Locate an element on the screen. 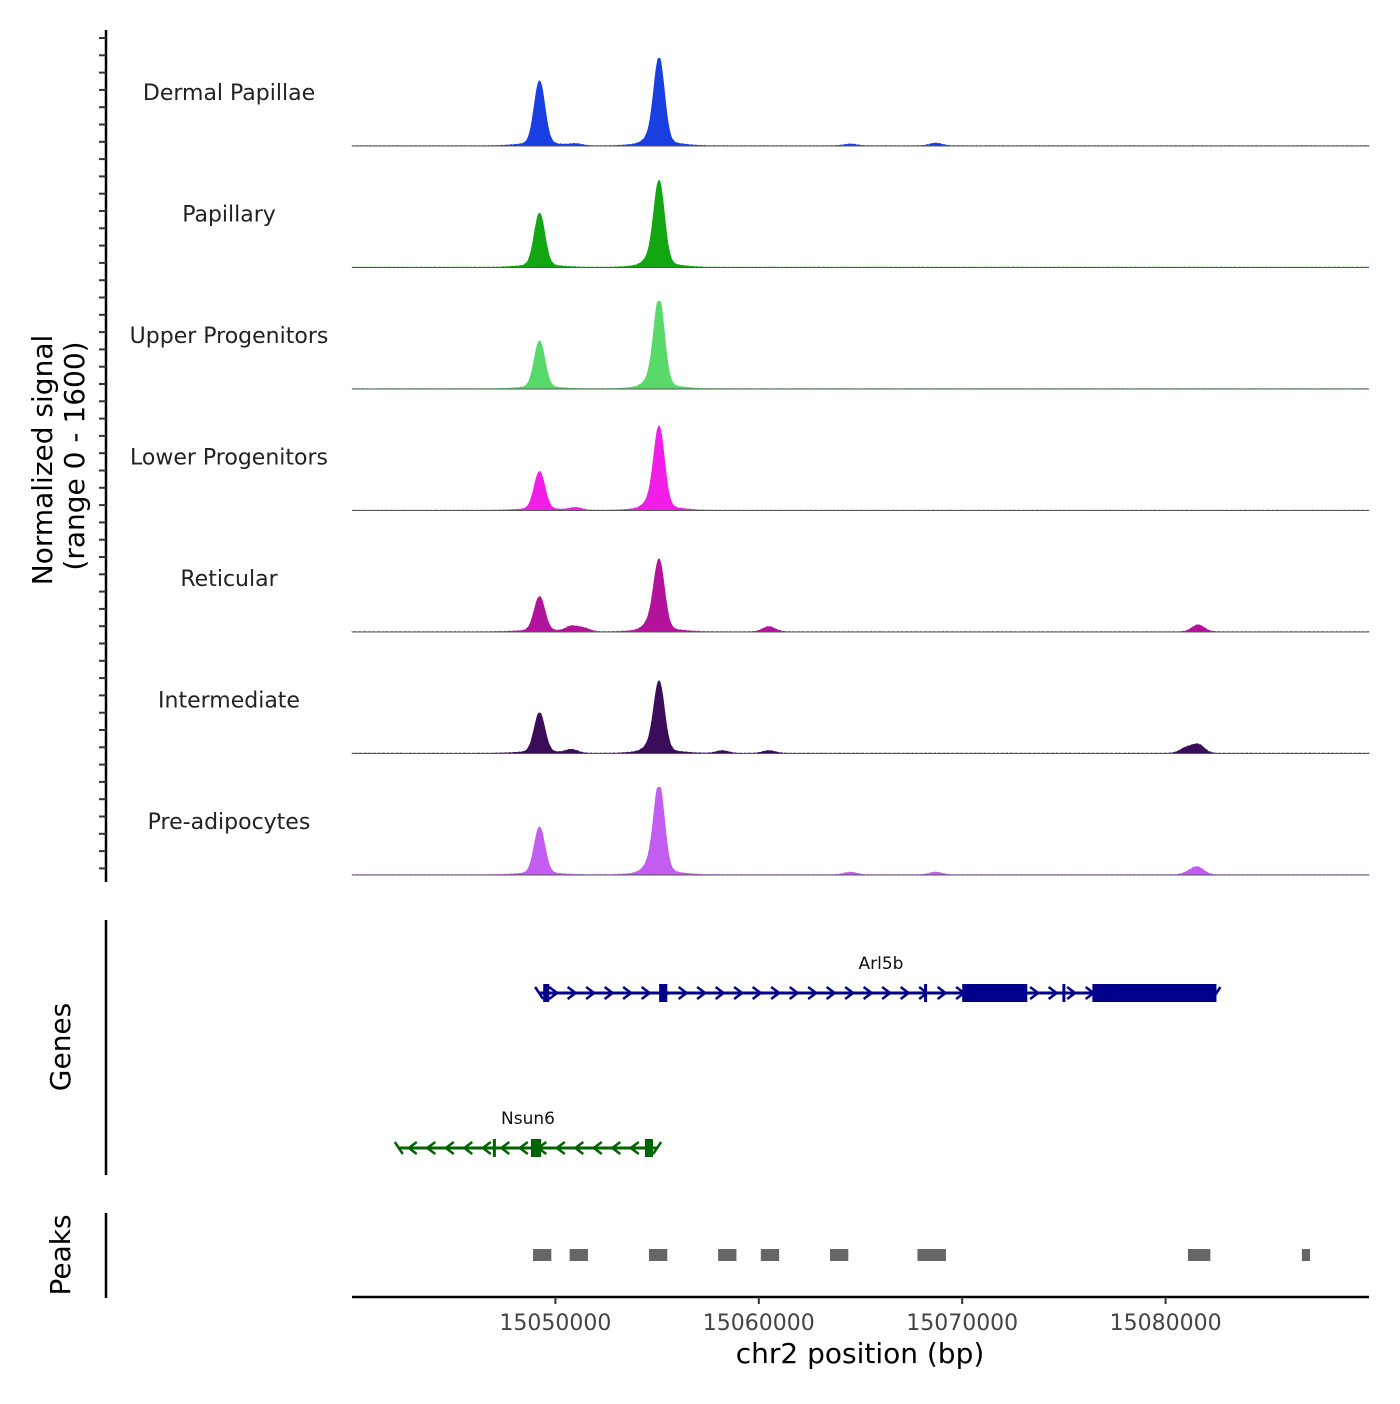 This screenshot has width=1400, height=1404. signal-track: Intermediate is located at coordinates (764, 717).